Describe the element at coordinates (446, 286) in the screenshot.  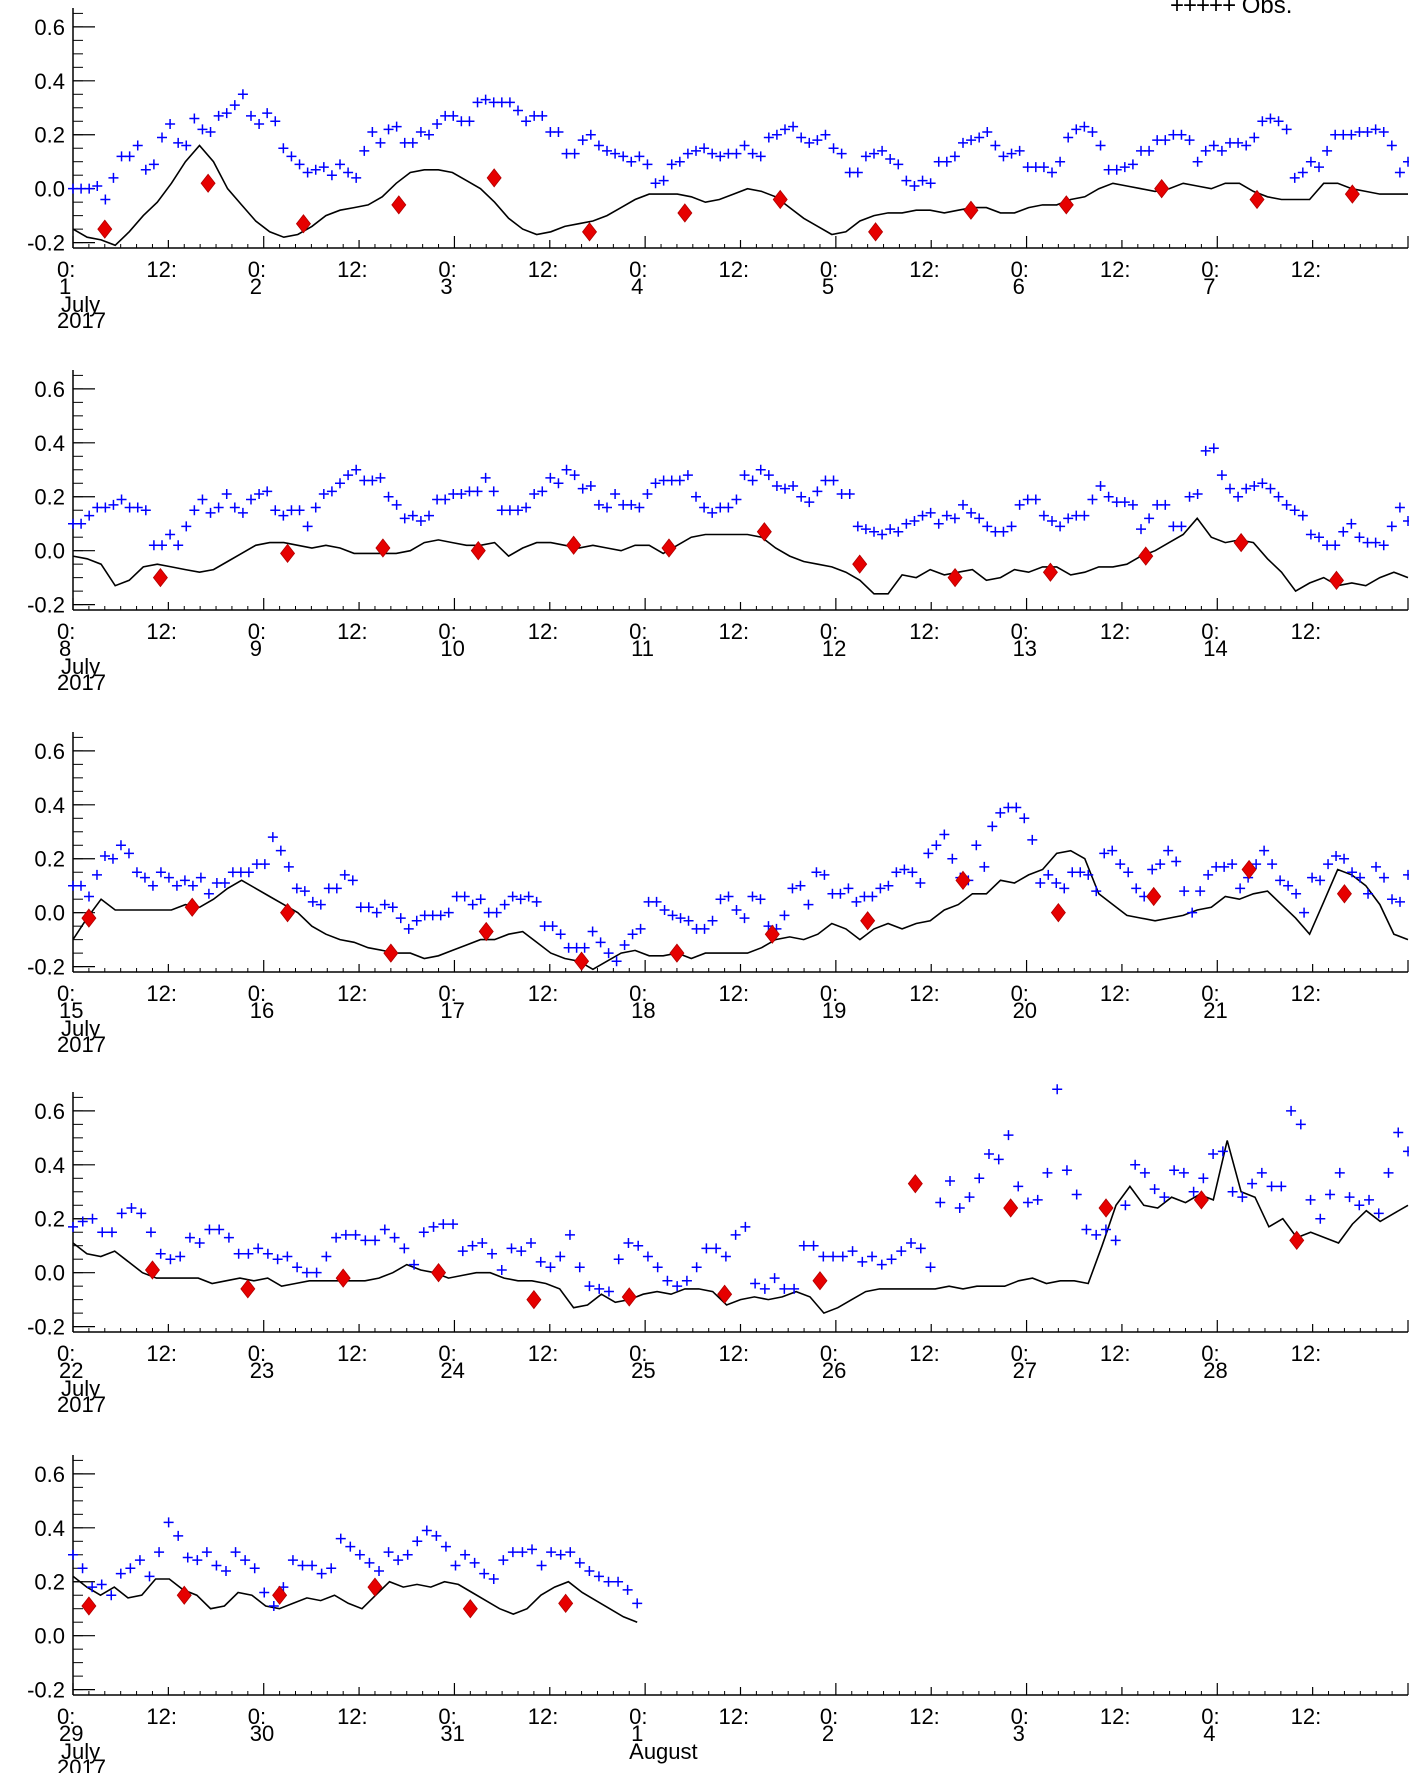
I see `x-tick-label-day: 3` at that location.